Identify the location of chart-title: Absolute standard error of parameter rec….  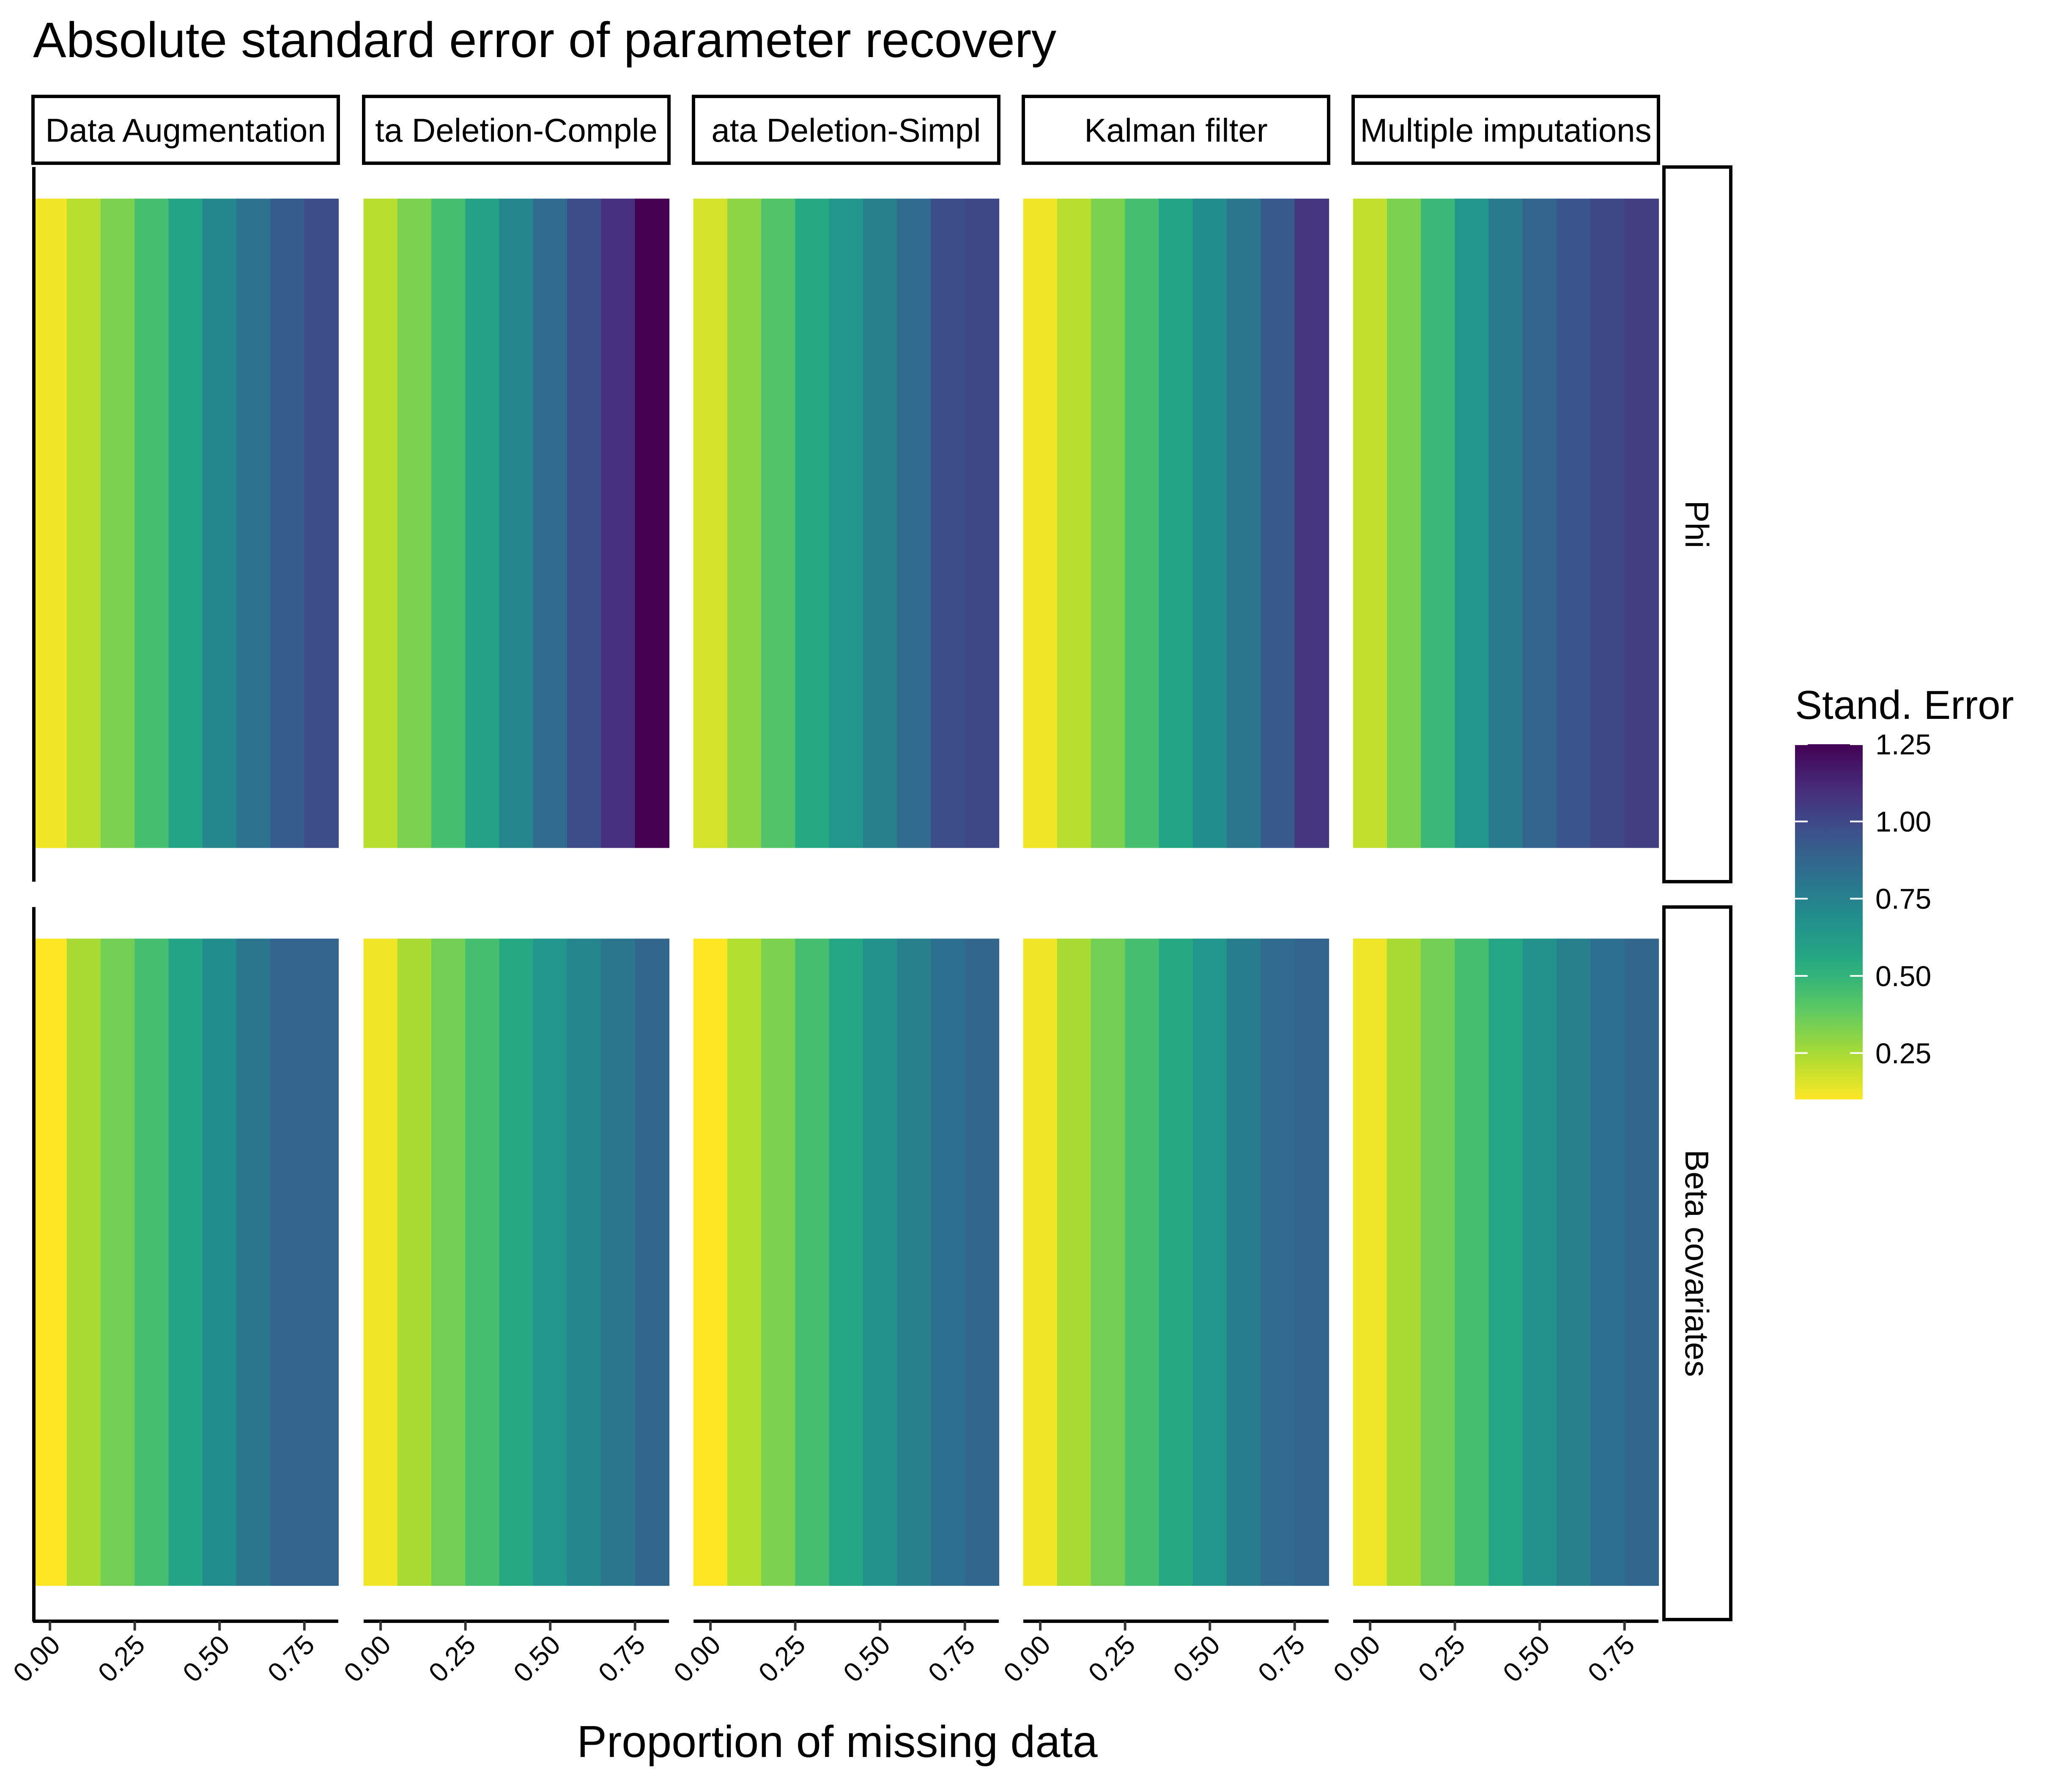
(544, 40).